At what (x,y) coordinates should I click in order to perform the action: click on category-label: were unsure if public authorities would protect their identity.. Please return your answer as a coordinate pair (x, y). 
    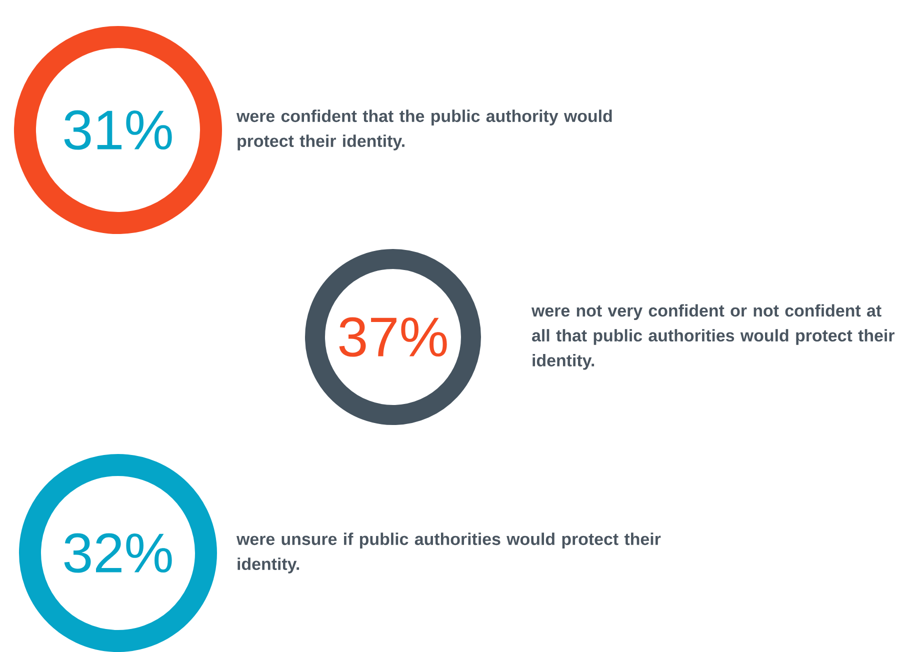
    Looking at the image, I should click on (448, 553).